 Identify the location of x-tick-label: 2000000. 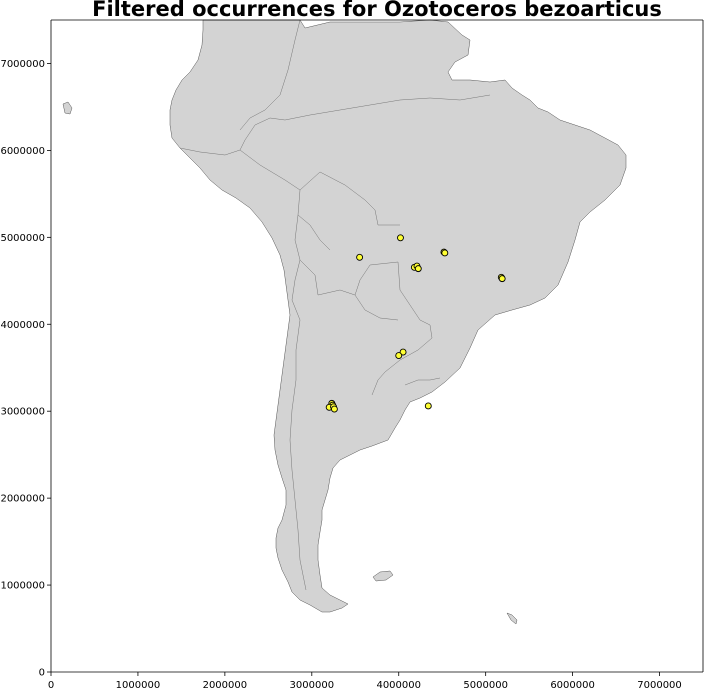
(225, 685).